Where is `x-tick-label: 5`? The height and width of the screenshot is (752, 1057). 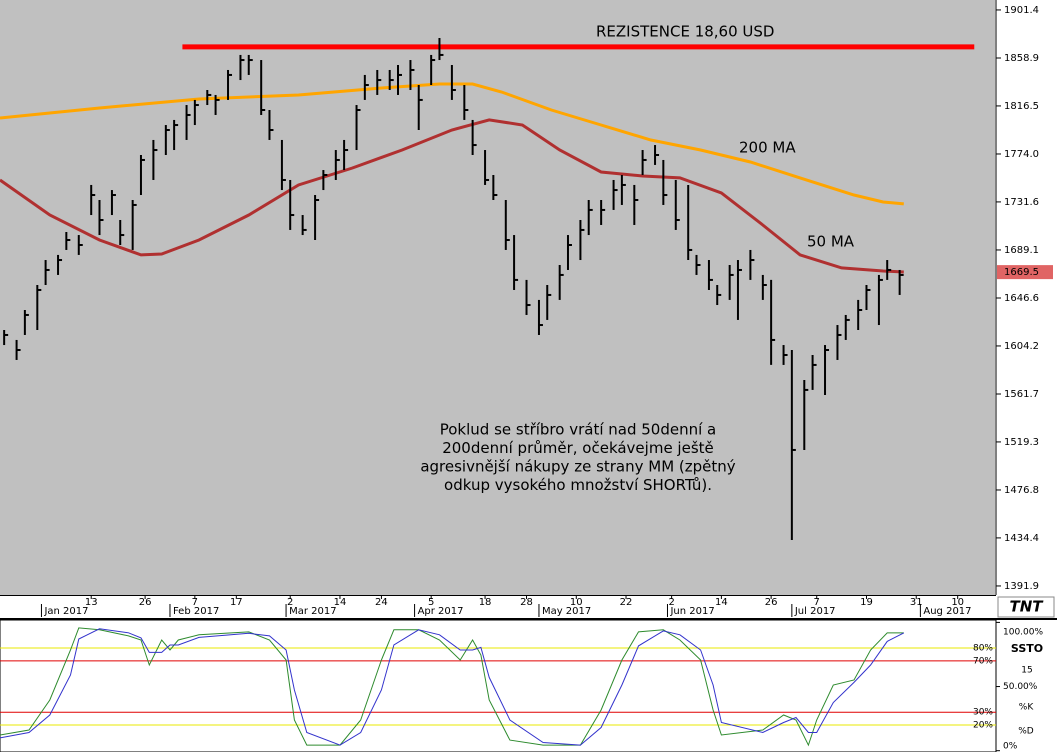
x-tick-label: 5 is located at coordinates (431, 602).